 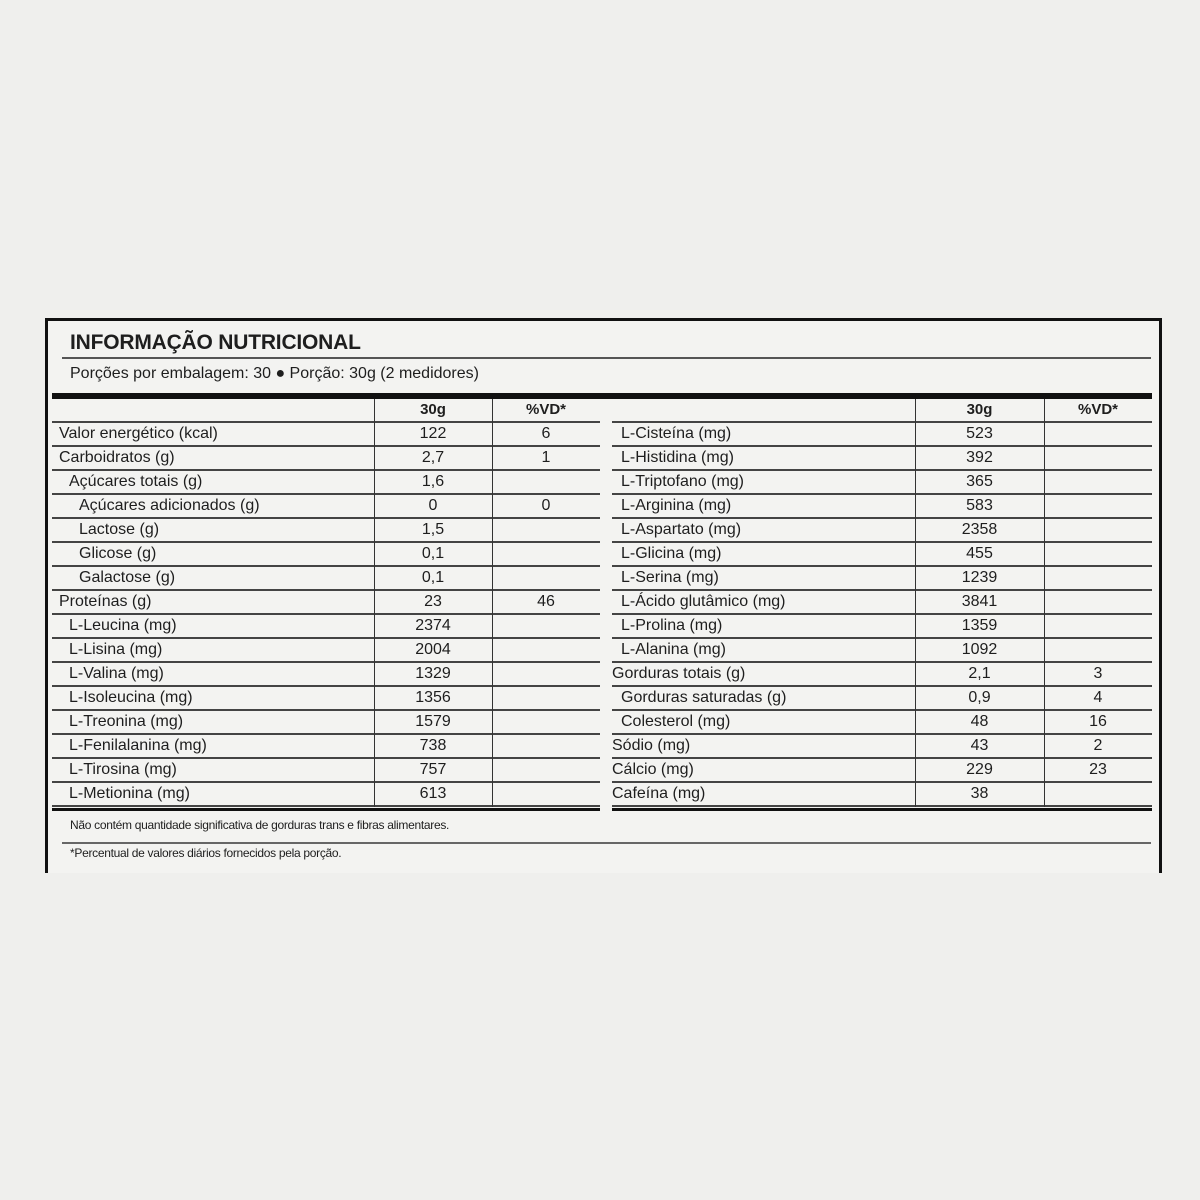 I want to click on nutrient-name: L-Cisteína (mg), so click(x=676, y=433).